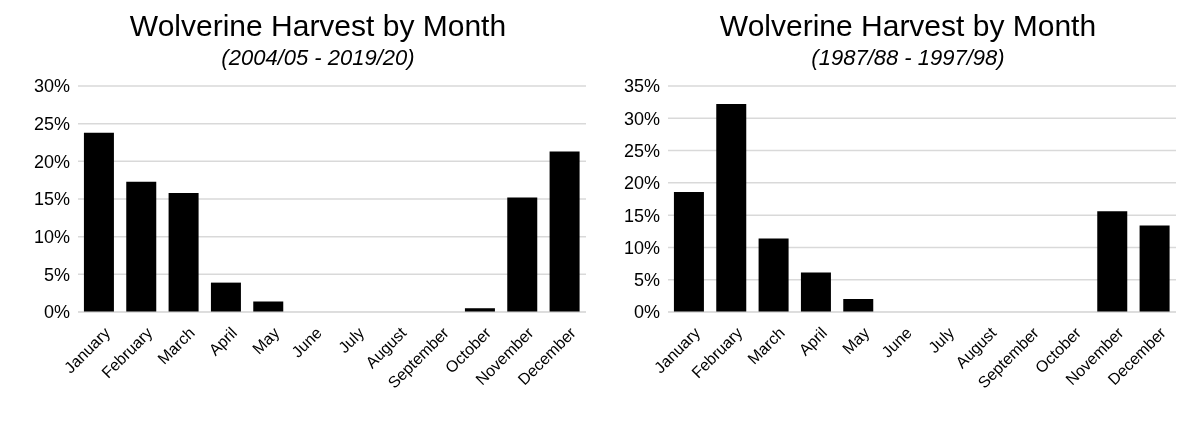 Image resolution: width=1187 pixels, height=438 pixels. Describe the element at coordinates (641, 86) in the screenshot. I see `y-tick-label: 35%` at that location.